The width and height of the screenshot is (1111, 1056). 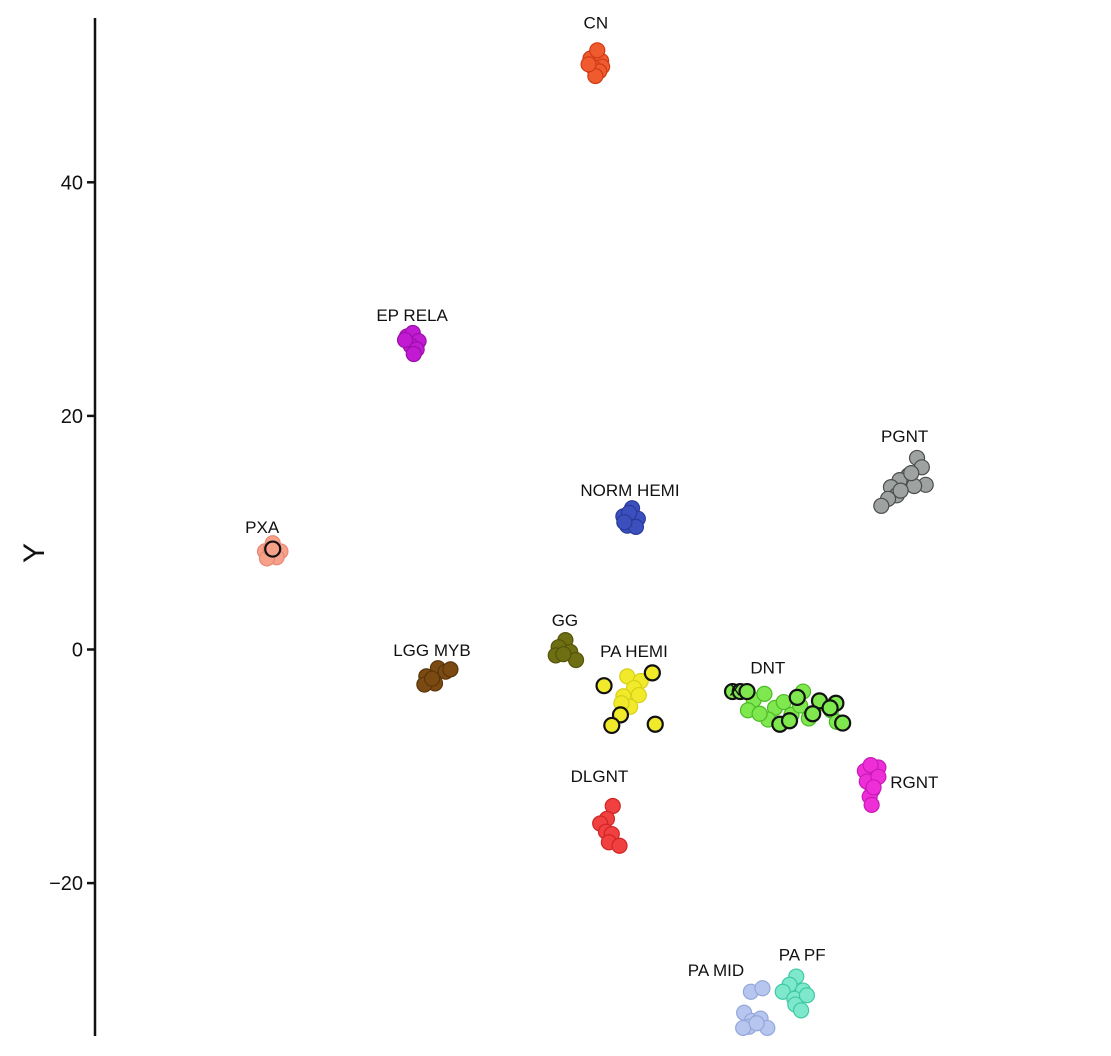 What do you see at coordinates (802, 955) in the screenshot?
I see `cluster-label: PA PF` at bounding box center [802, 955].